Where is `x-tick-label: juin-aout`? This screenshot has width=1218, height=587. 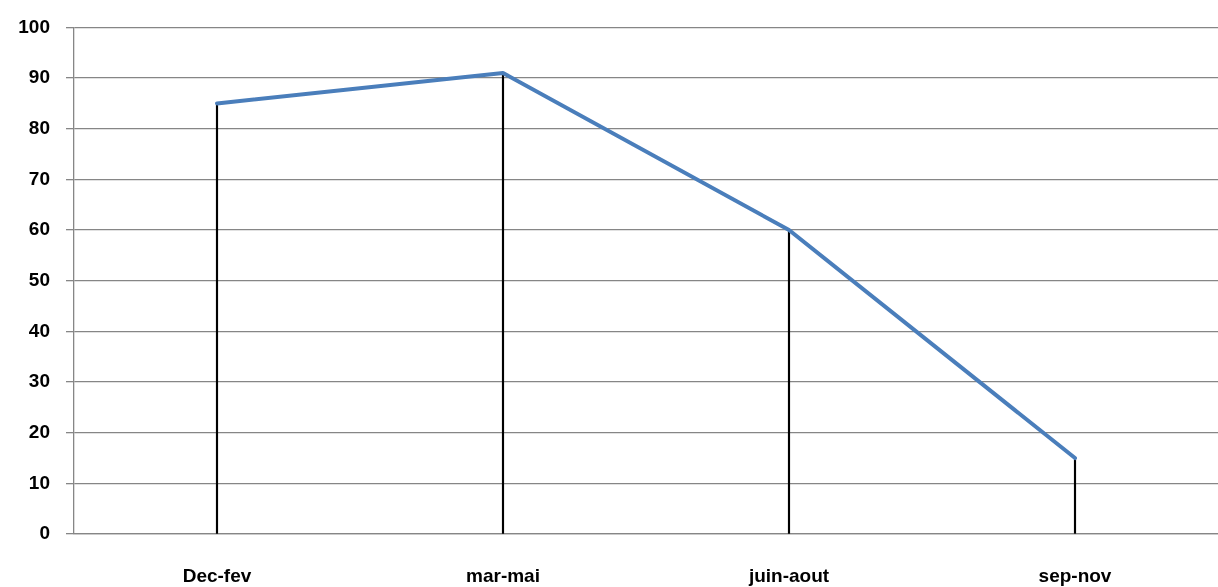
x-tick-label: juin-aout is located at coordinates (788, 575).